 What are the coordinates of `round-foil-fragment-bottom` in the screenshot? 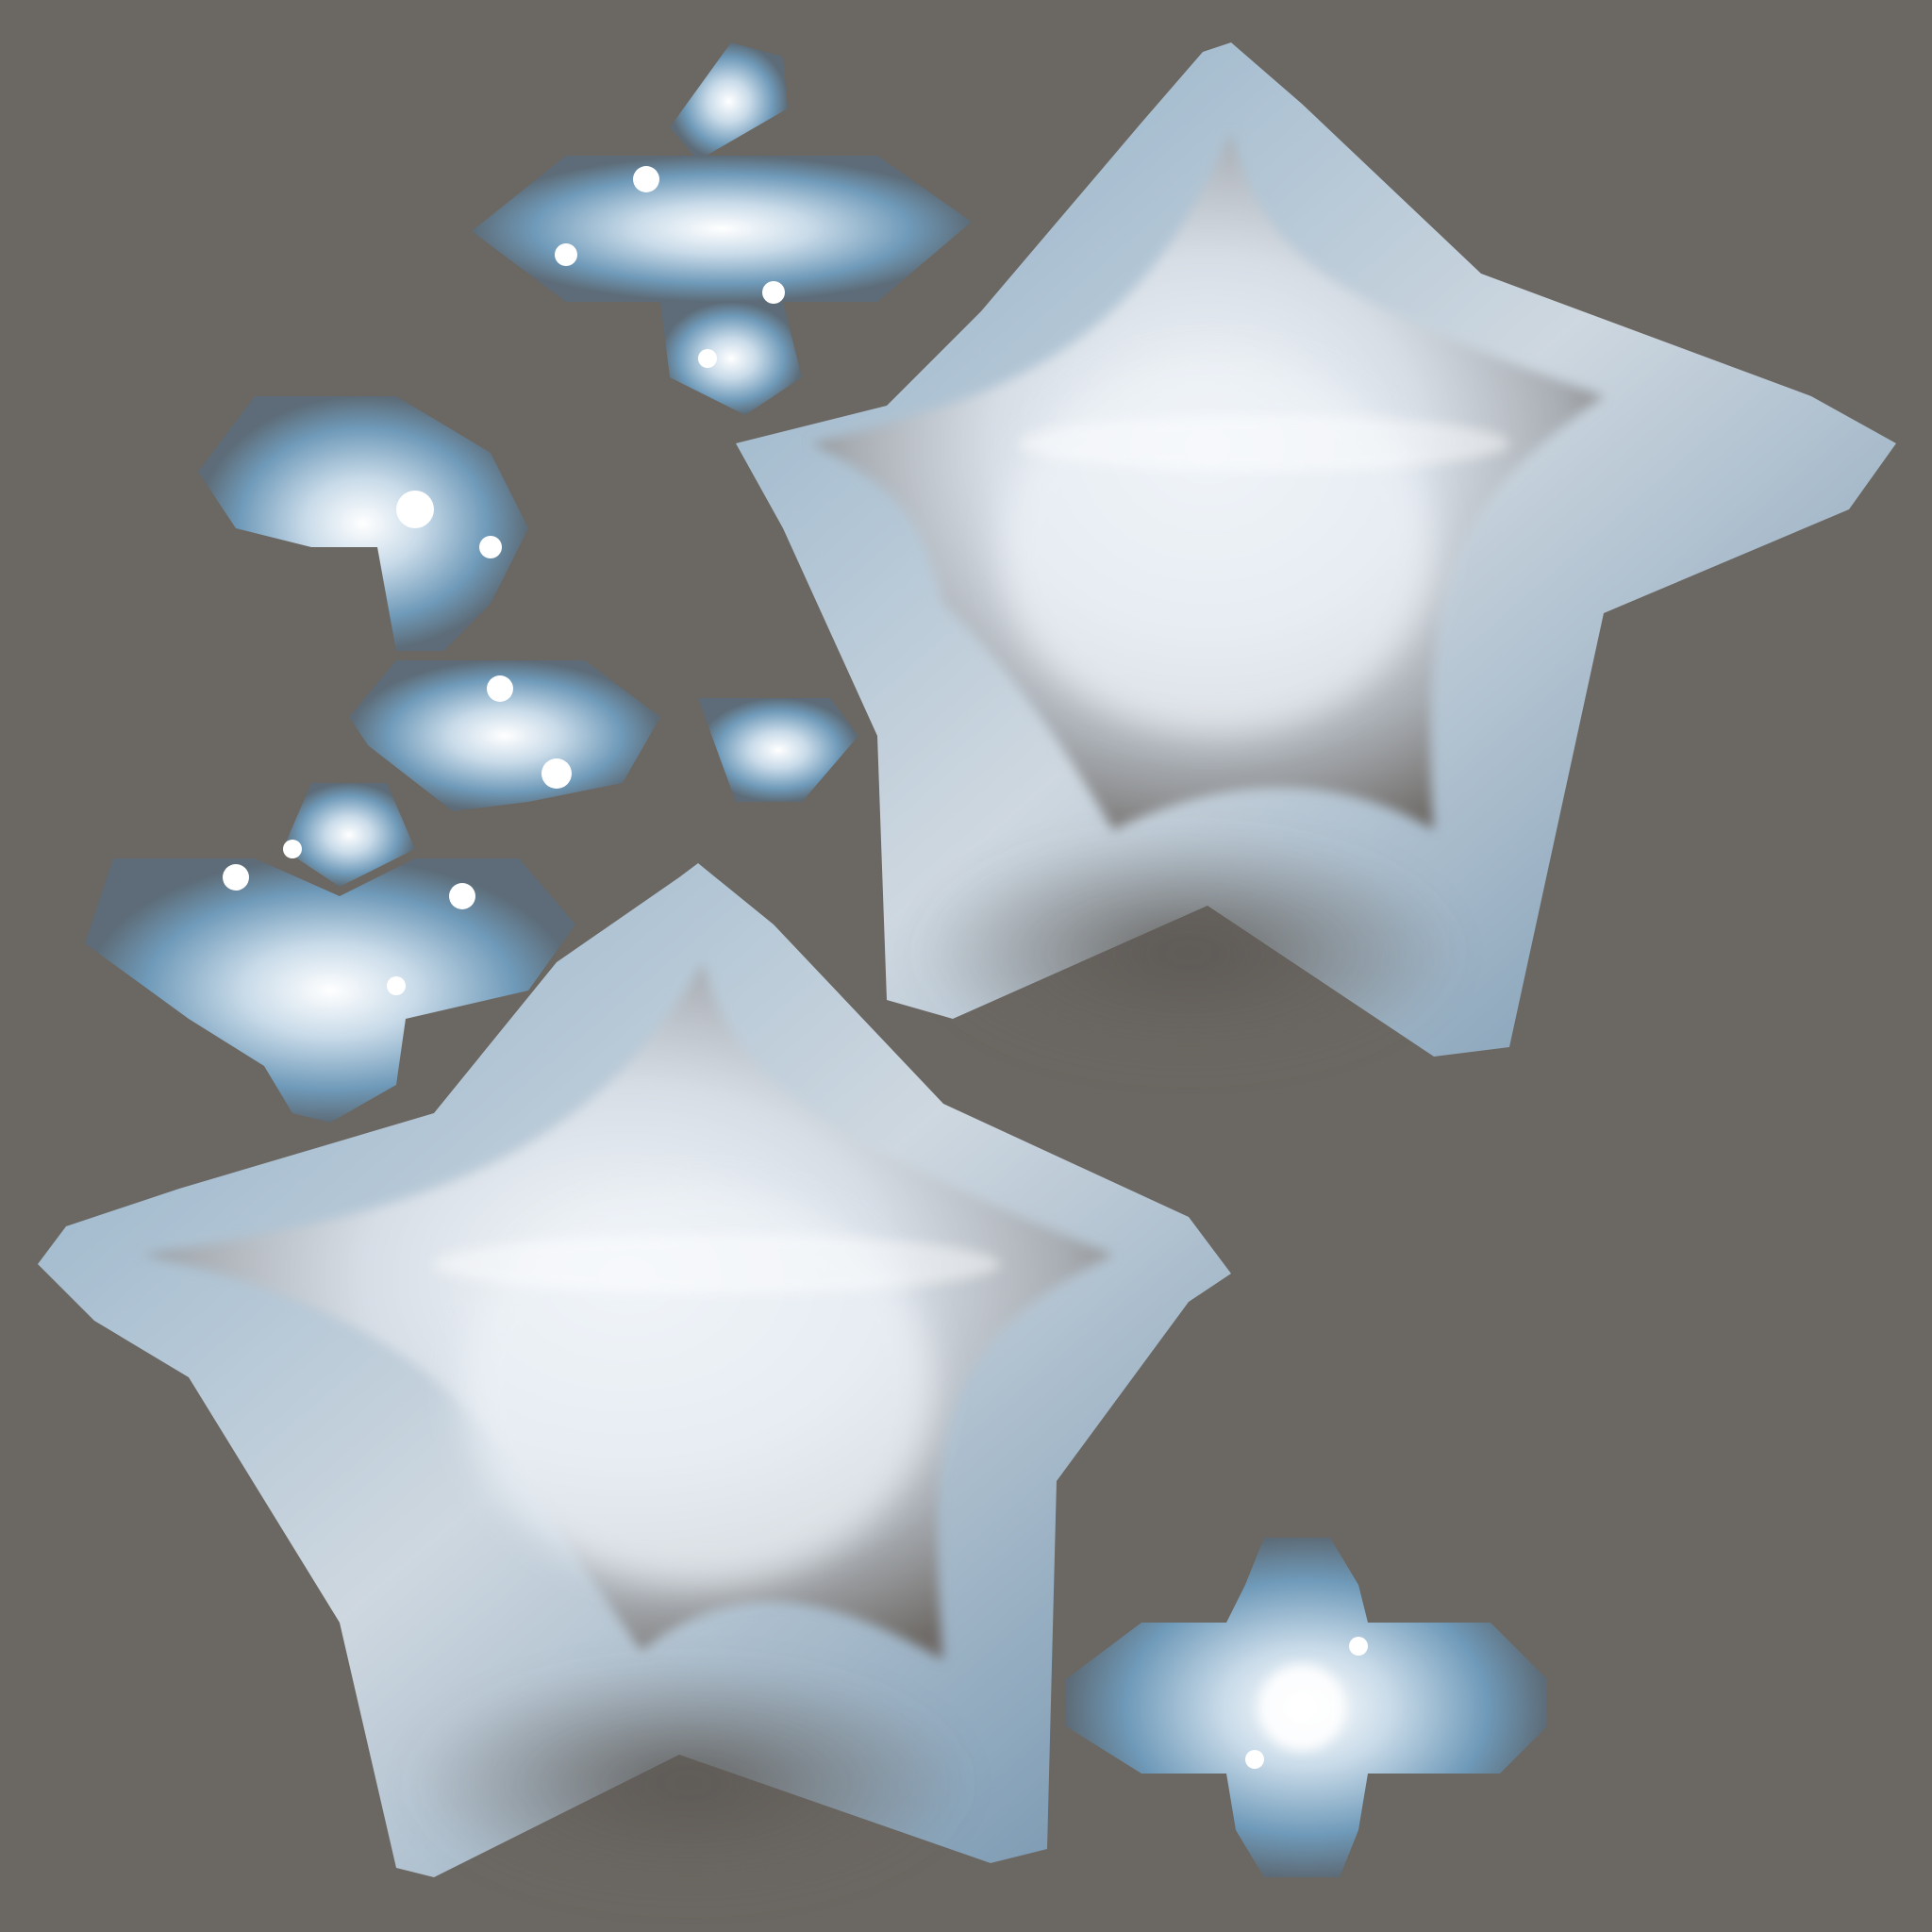 It's located at (1307, 1708).